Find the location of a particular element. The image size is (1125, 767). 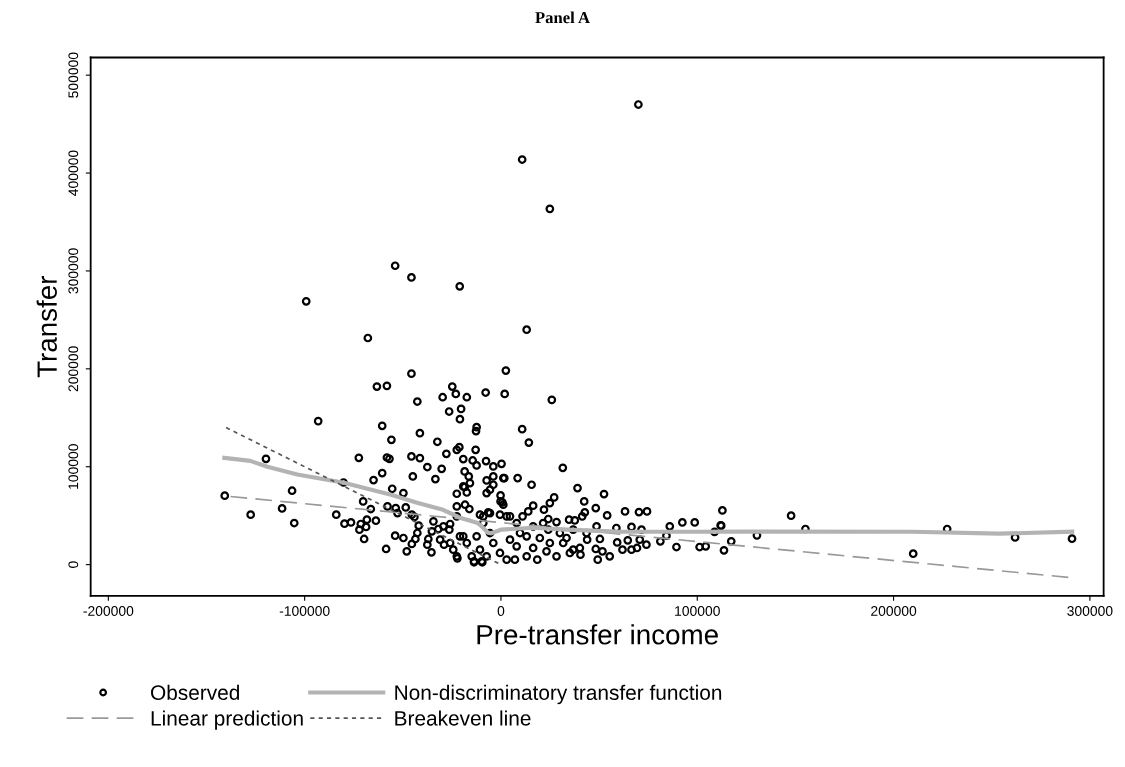

x-axis-title: Pre-transfer income is located at coordinates (597, 634).